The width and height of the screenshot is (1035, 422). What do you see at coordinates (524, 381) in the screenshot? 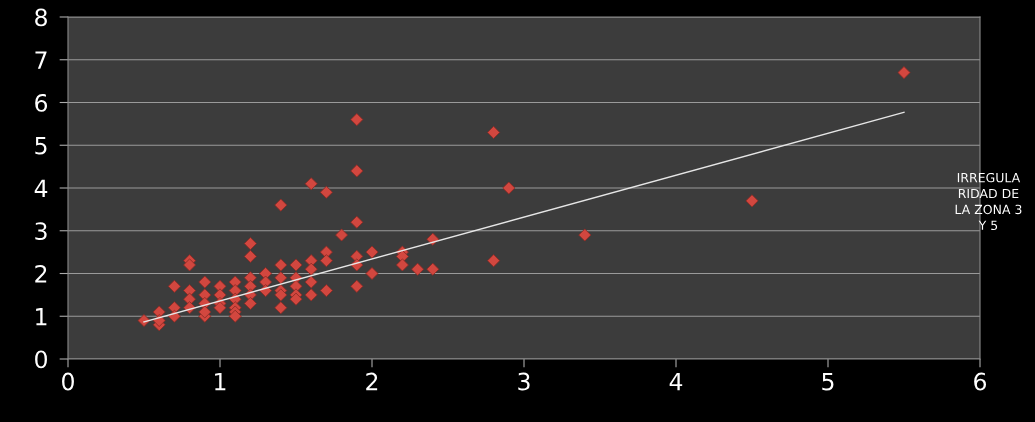
I see `x-tick-label: 3` at bounding box center [524, 381].